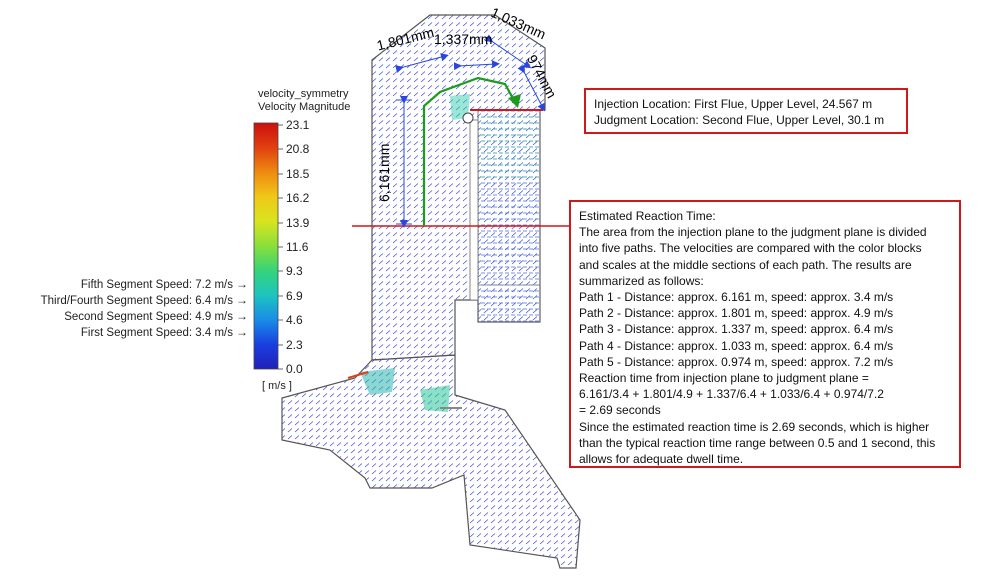  What do you see at coordinates (144, 300) in the screenshot?
I see `segment-speed-label: Third/Fourth Segment Speed: 6.4 m/s →` at bounding box center [144, 300].